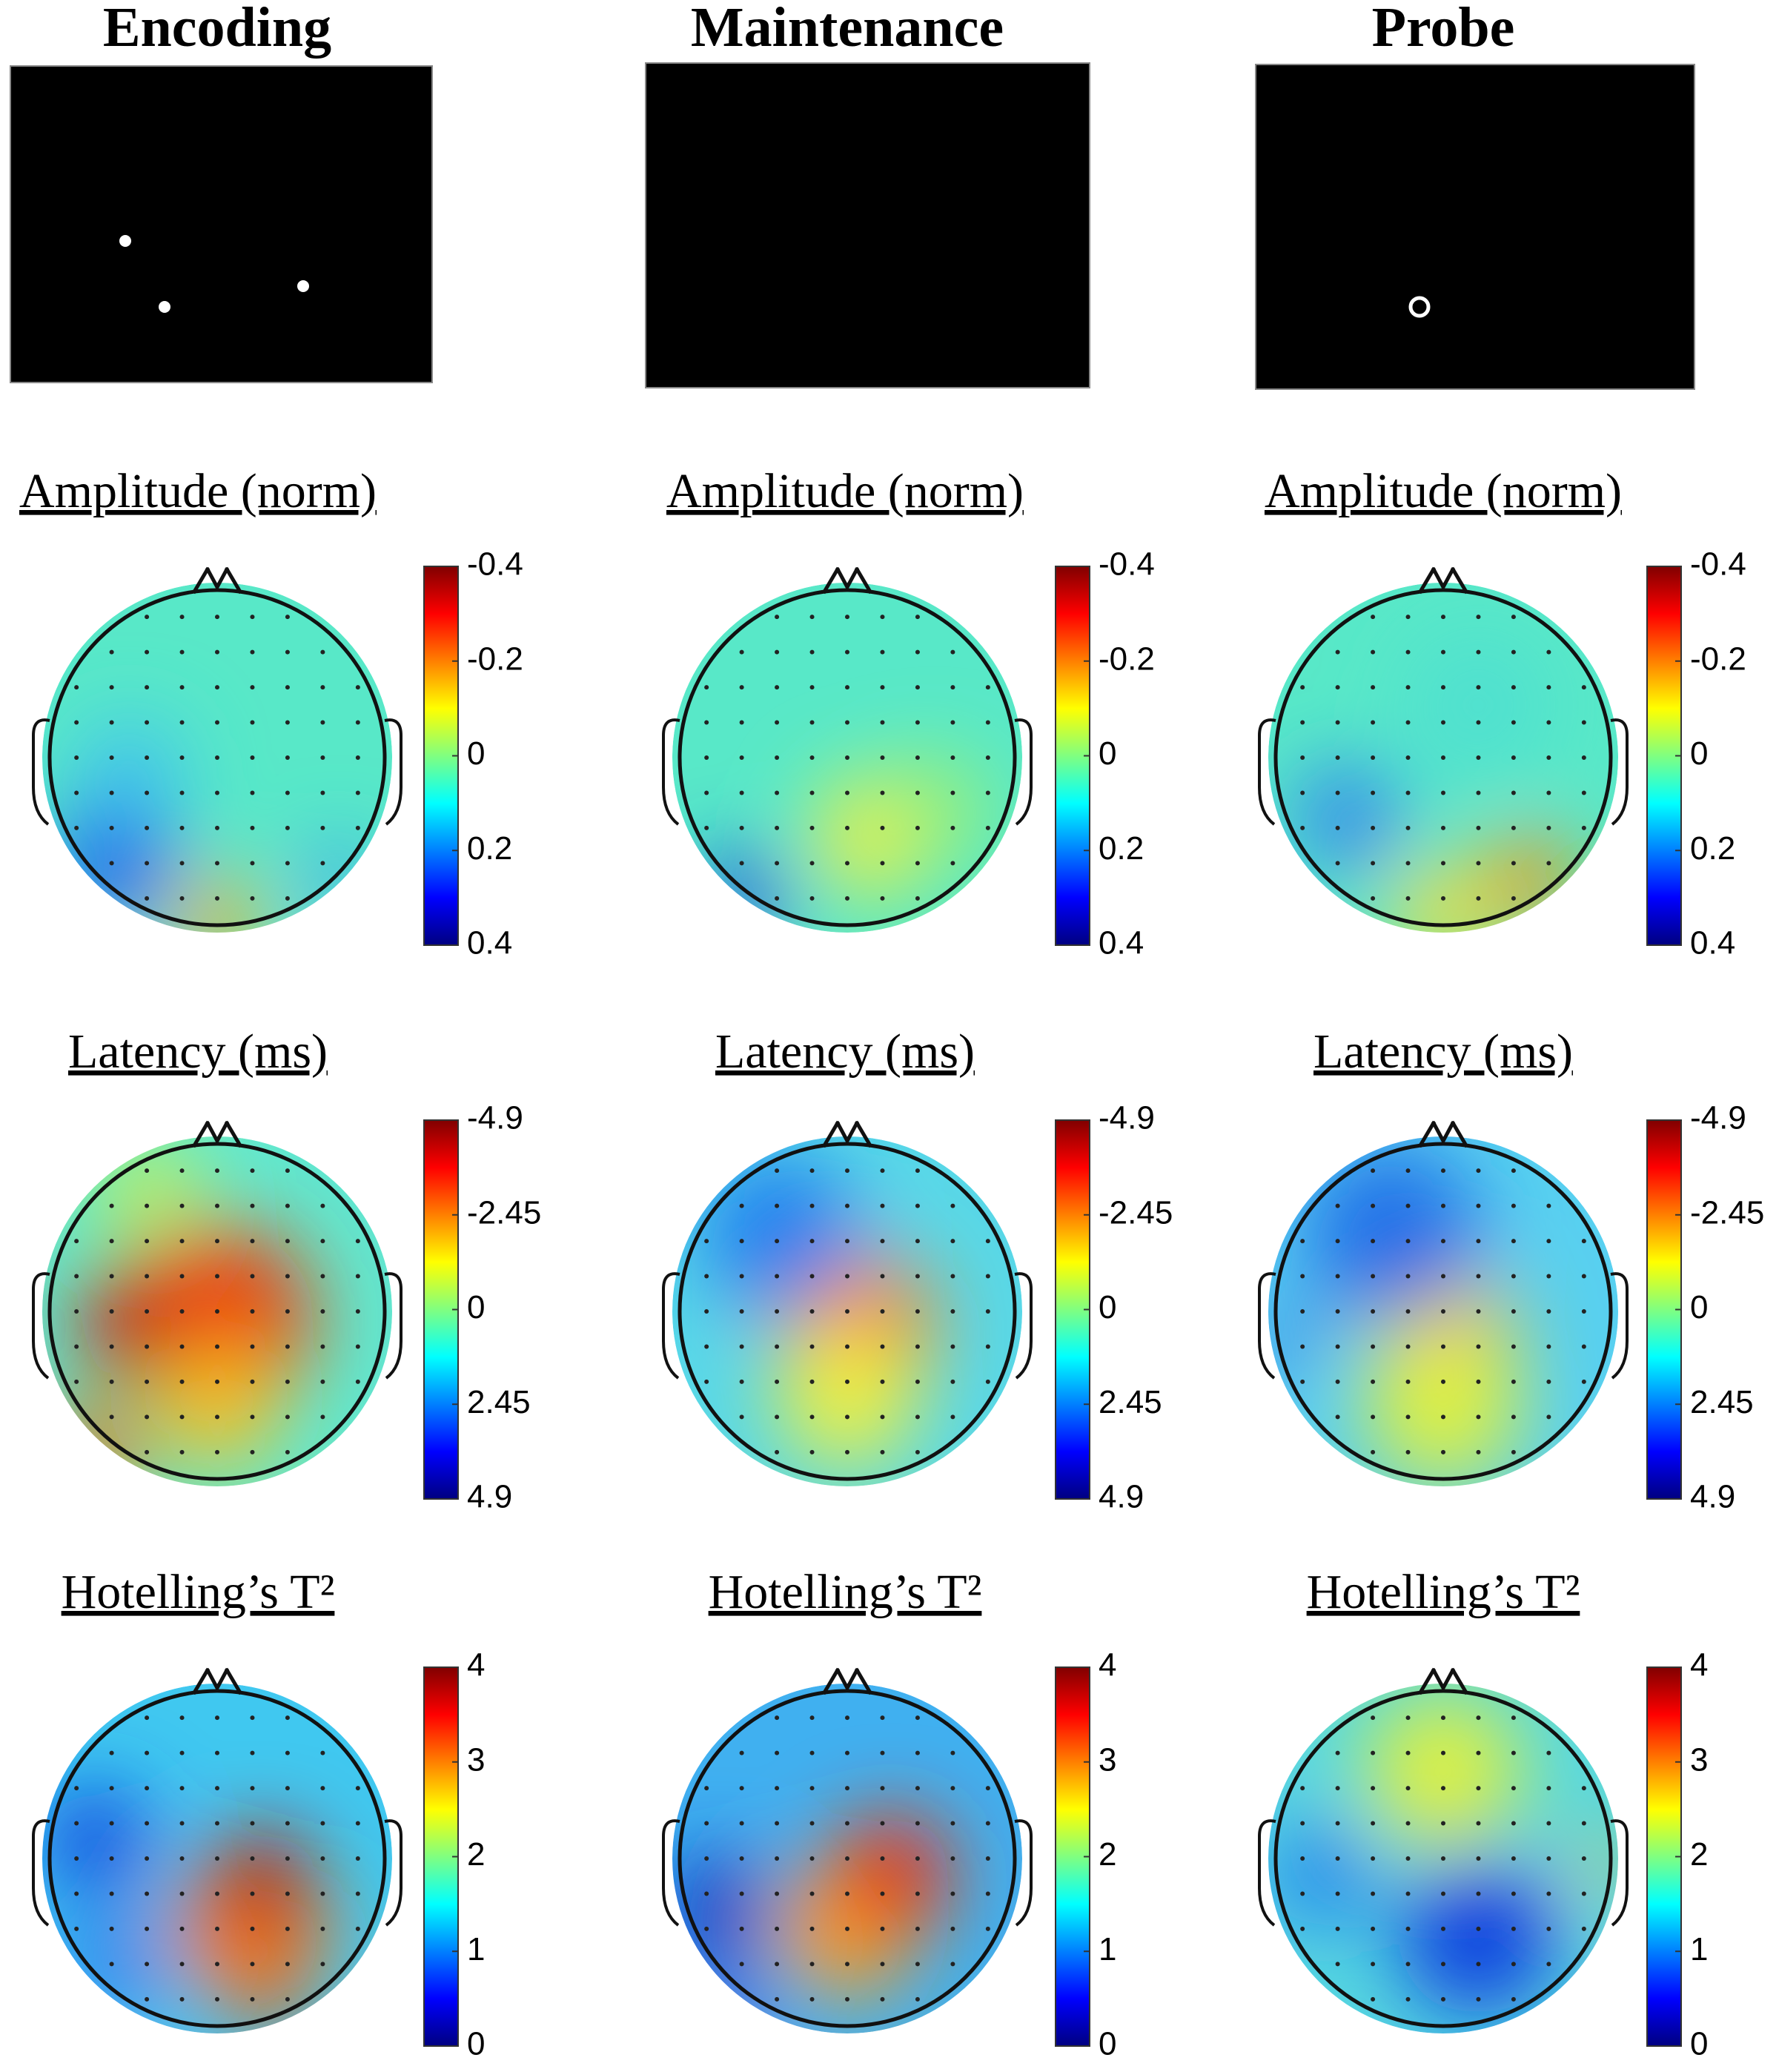  I want to click on map-title: Amplitude (norm), so click(845, 491).